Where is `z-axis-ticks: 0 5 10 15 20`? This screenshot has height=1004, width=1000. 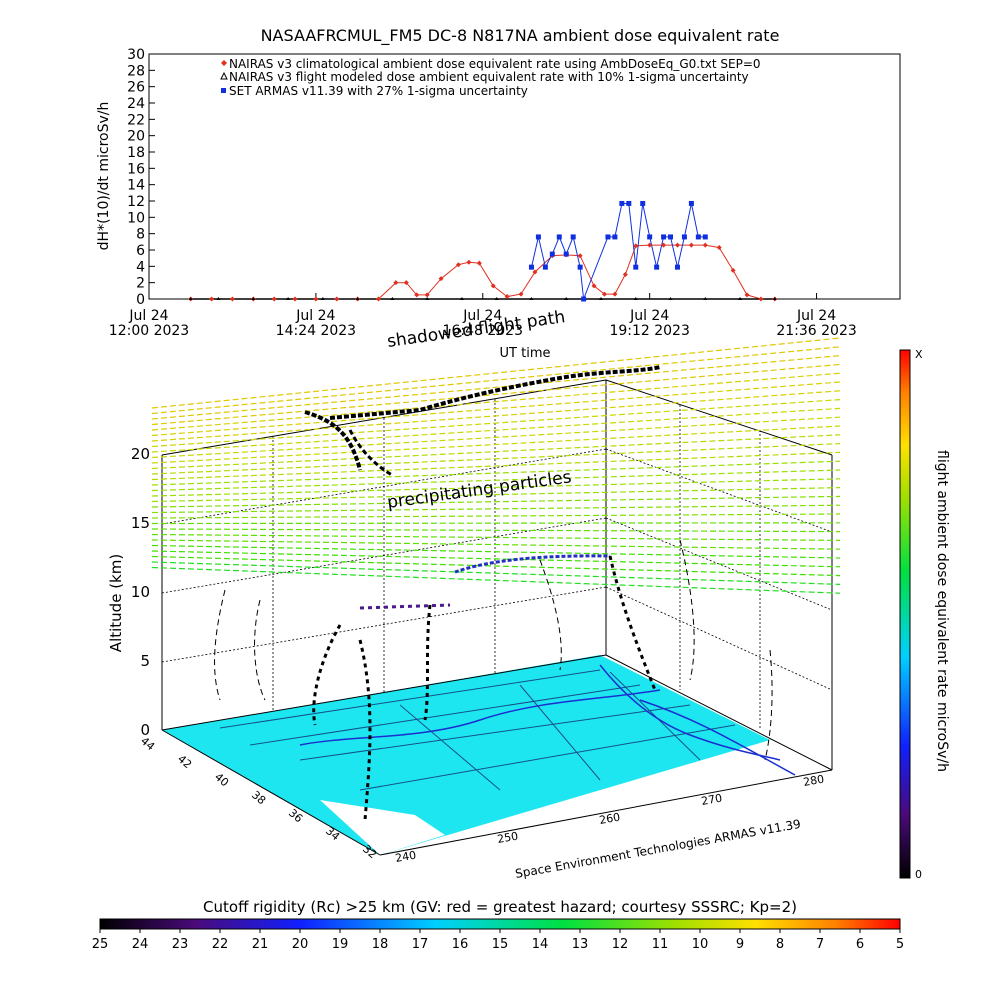 z-axis-ticks: 0 5 10 15 20 is located at coordinates (140, 592).